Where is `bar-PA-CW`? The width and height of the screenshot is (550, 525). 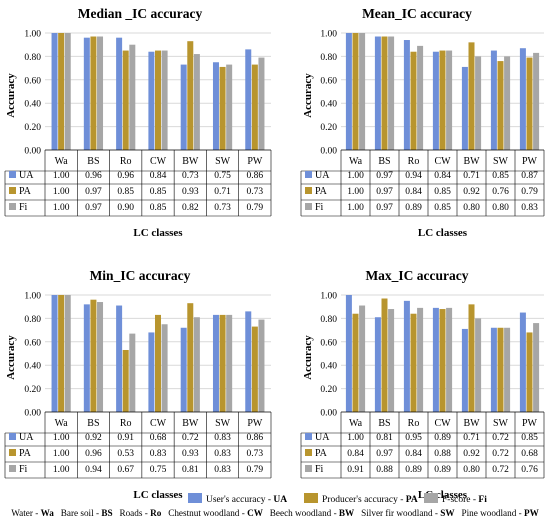
bar-PA-CW is located at coordinates (158, 363).